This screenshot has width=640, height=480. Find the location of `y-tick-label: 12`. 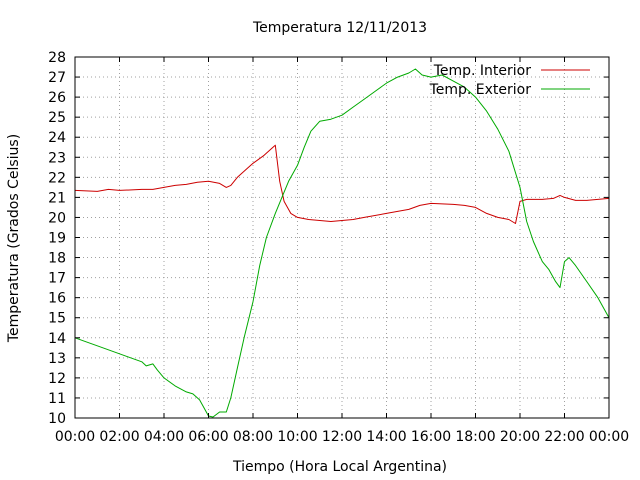

y-tick-label: 12 is located at coordinates (57, 379).